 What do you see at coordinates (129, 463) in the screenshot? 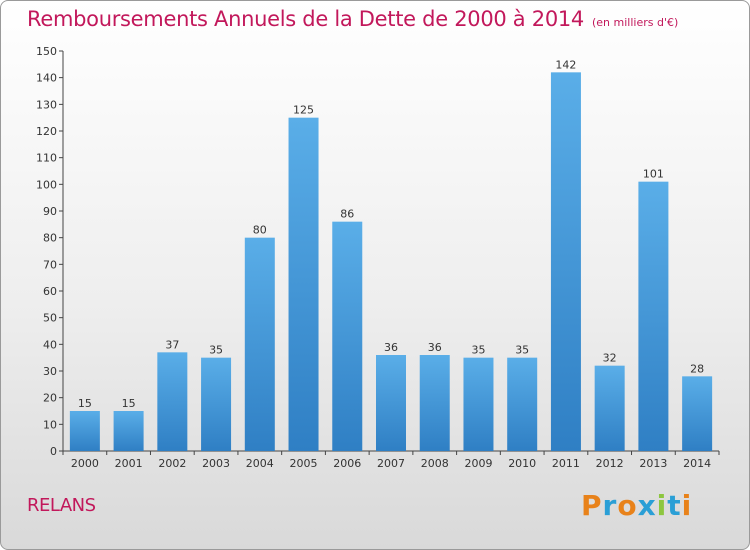
I see `x-tick-label: 2001` at bounding box center [129, 463].